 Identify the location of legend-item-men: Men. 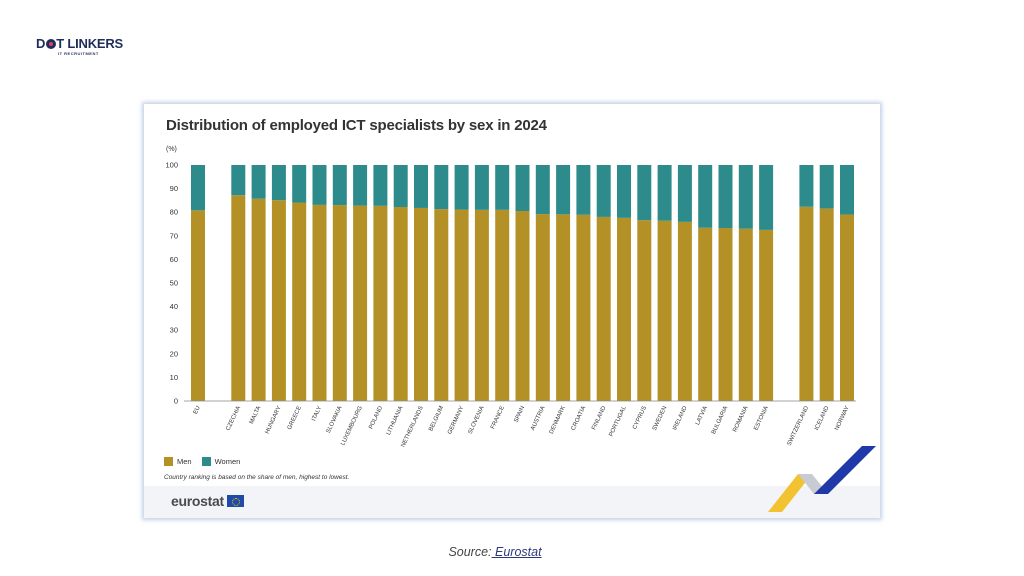
(178, 461).